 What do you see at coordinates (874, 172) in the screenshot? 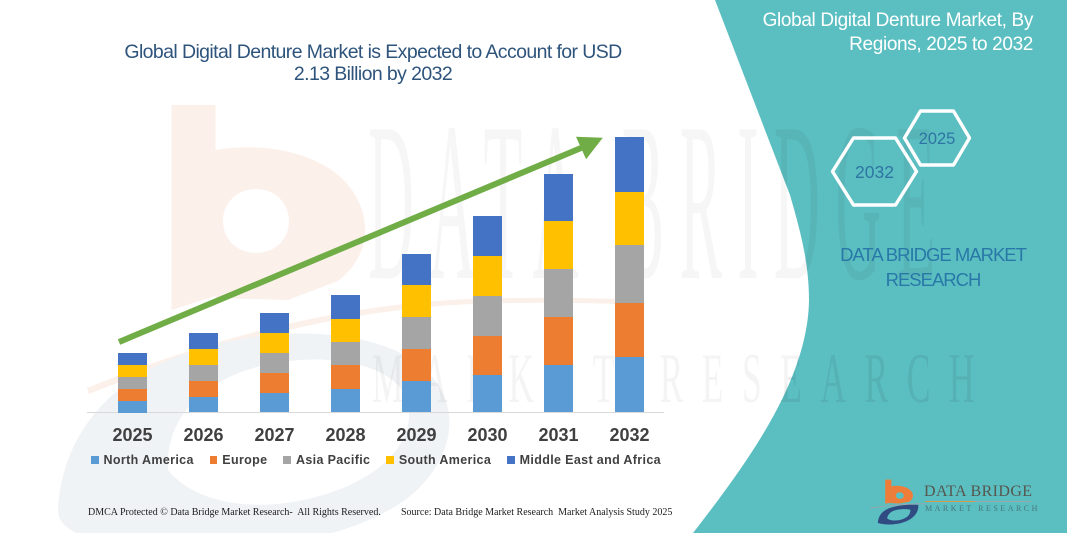
I see `svg-text: 2032` at bounding box center [874, 172].